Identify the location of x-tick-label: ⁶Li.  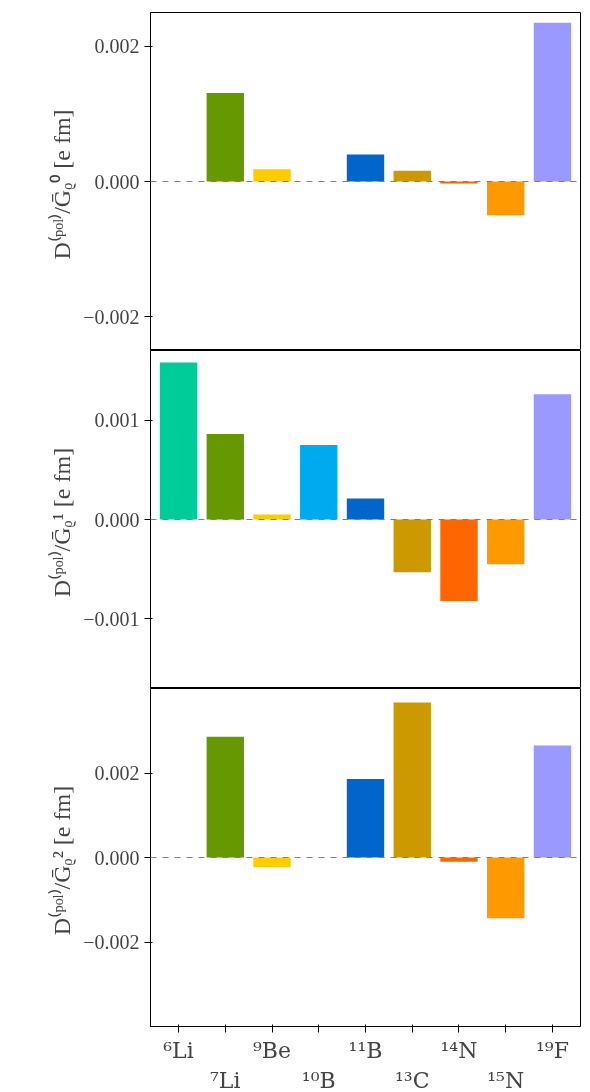
(178, 1050).